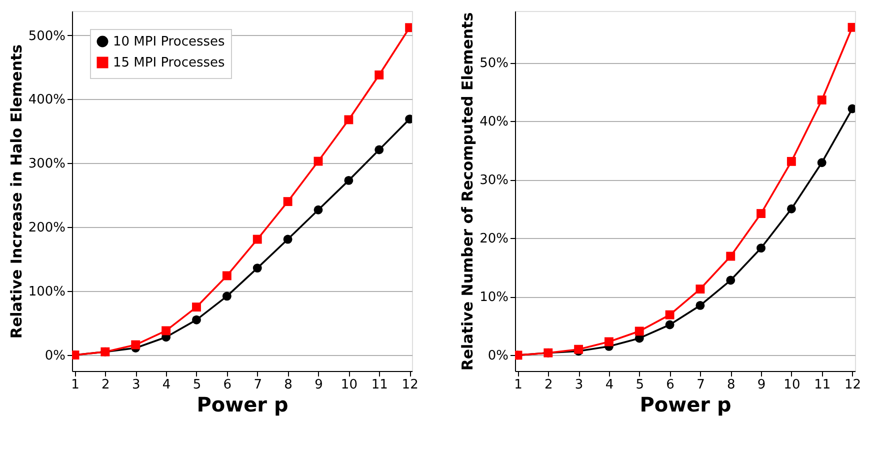 The height and width of the screenshot is (461, 896). I want to click on y-tick-label: 300%, so click(47, 164).